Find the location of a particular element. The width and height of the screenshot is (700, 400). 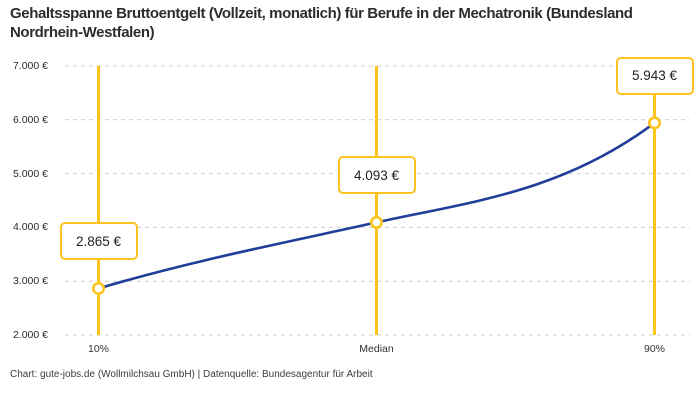

value-label-box: 2.865 € is located at coordinates (98, 241).